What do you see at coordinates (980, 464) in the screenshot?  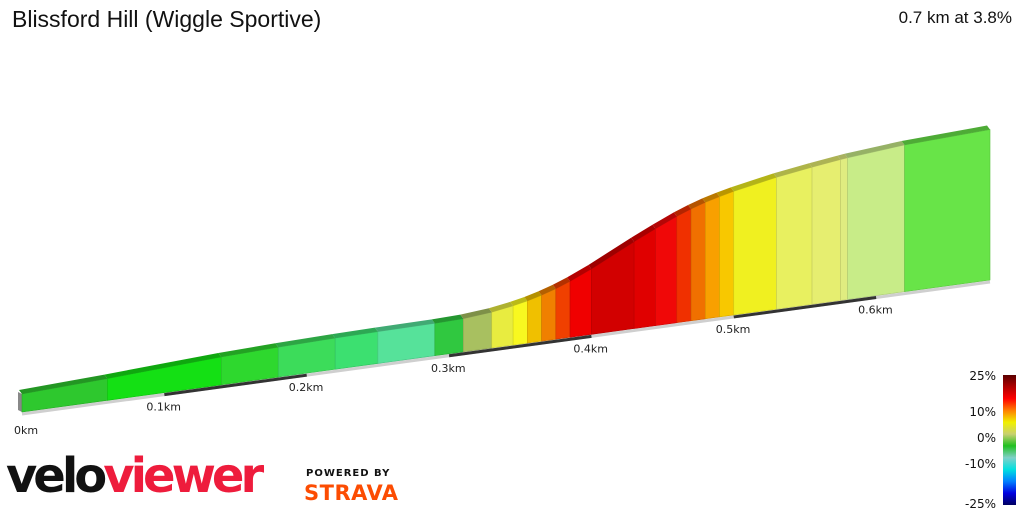 I see `legend-label-neg10: -10%` at bounding box center [980, 464].